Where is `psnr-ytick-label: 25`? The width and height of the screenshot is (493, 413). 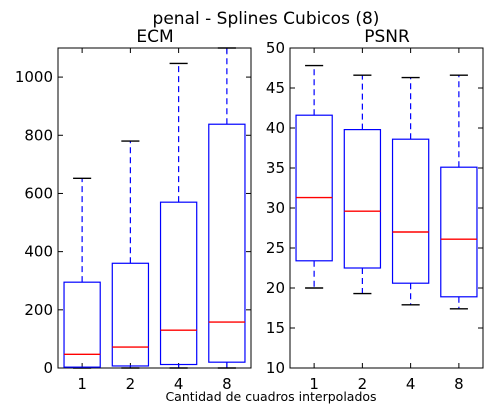
psnr-ytick-label: 25 is located at coordinates (275, 248).